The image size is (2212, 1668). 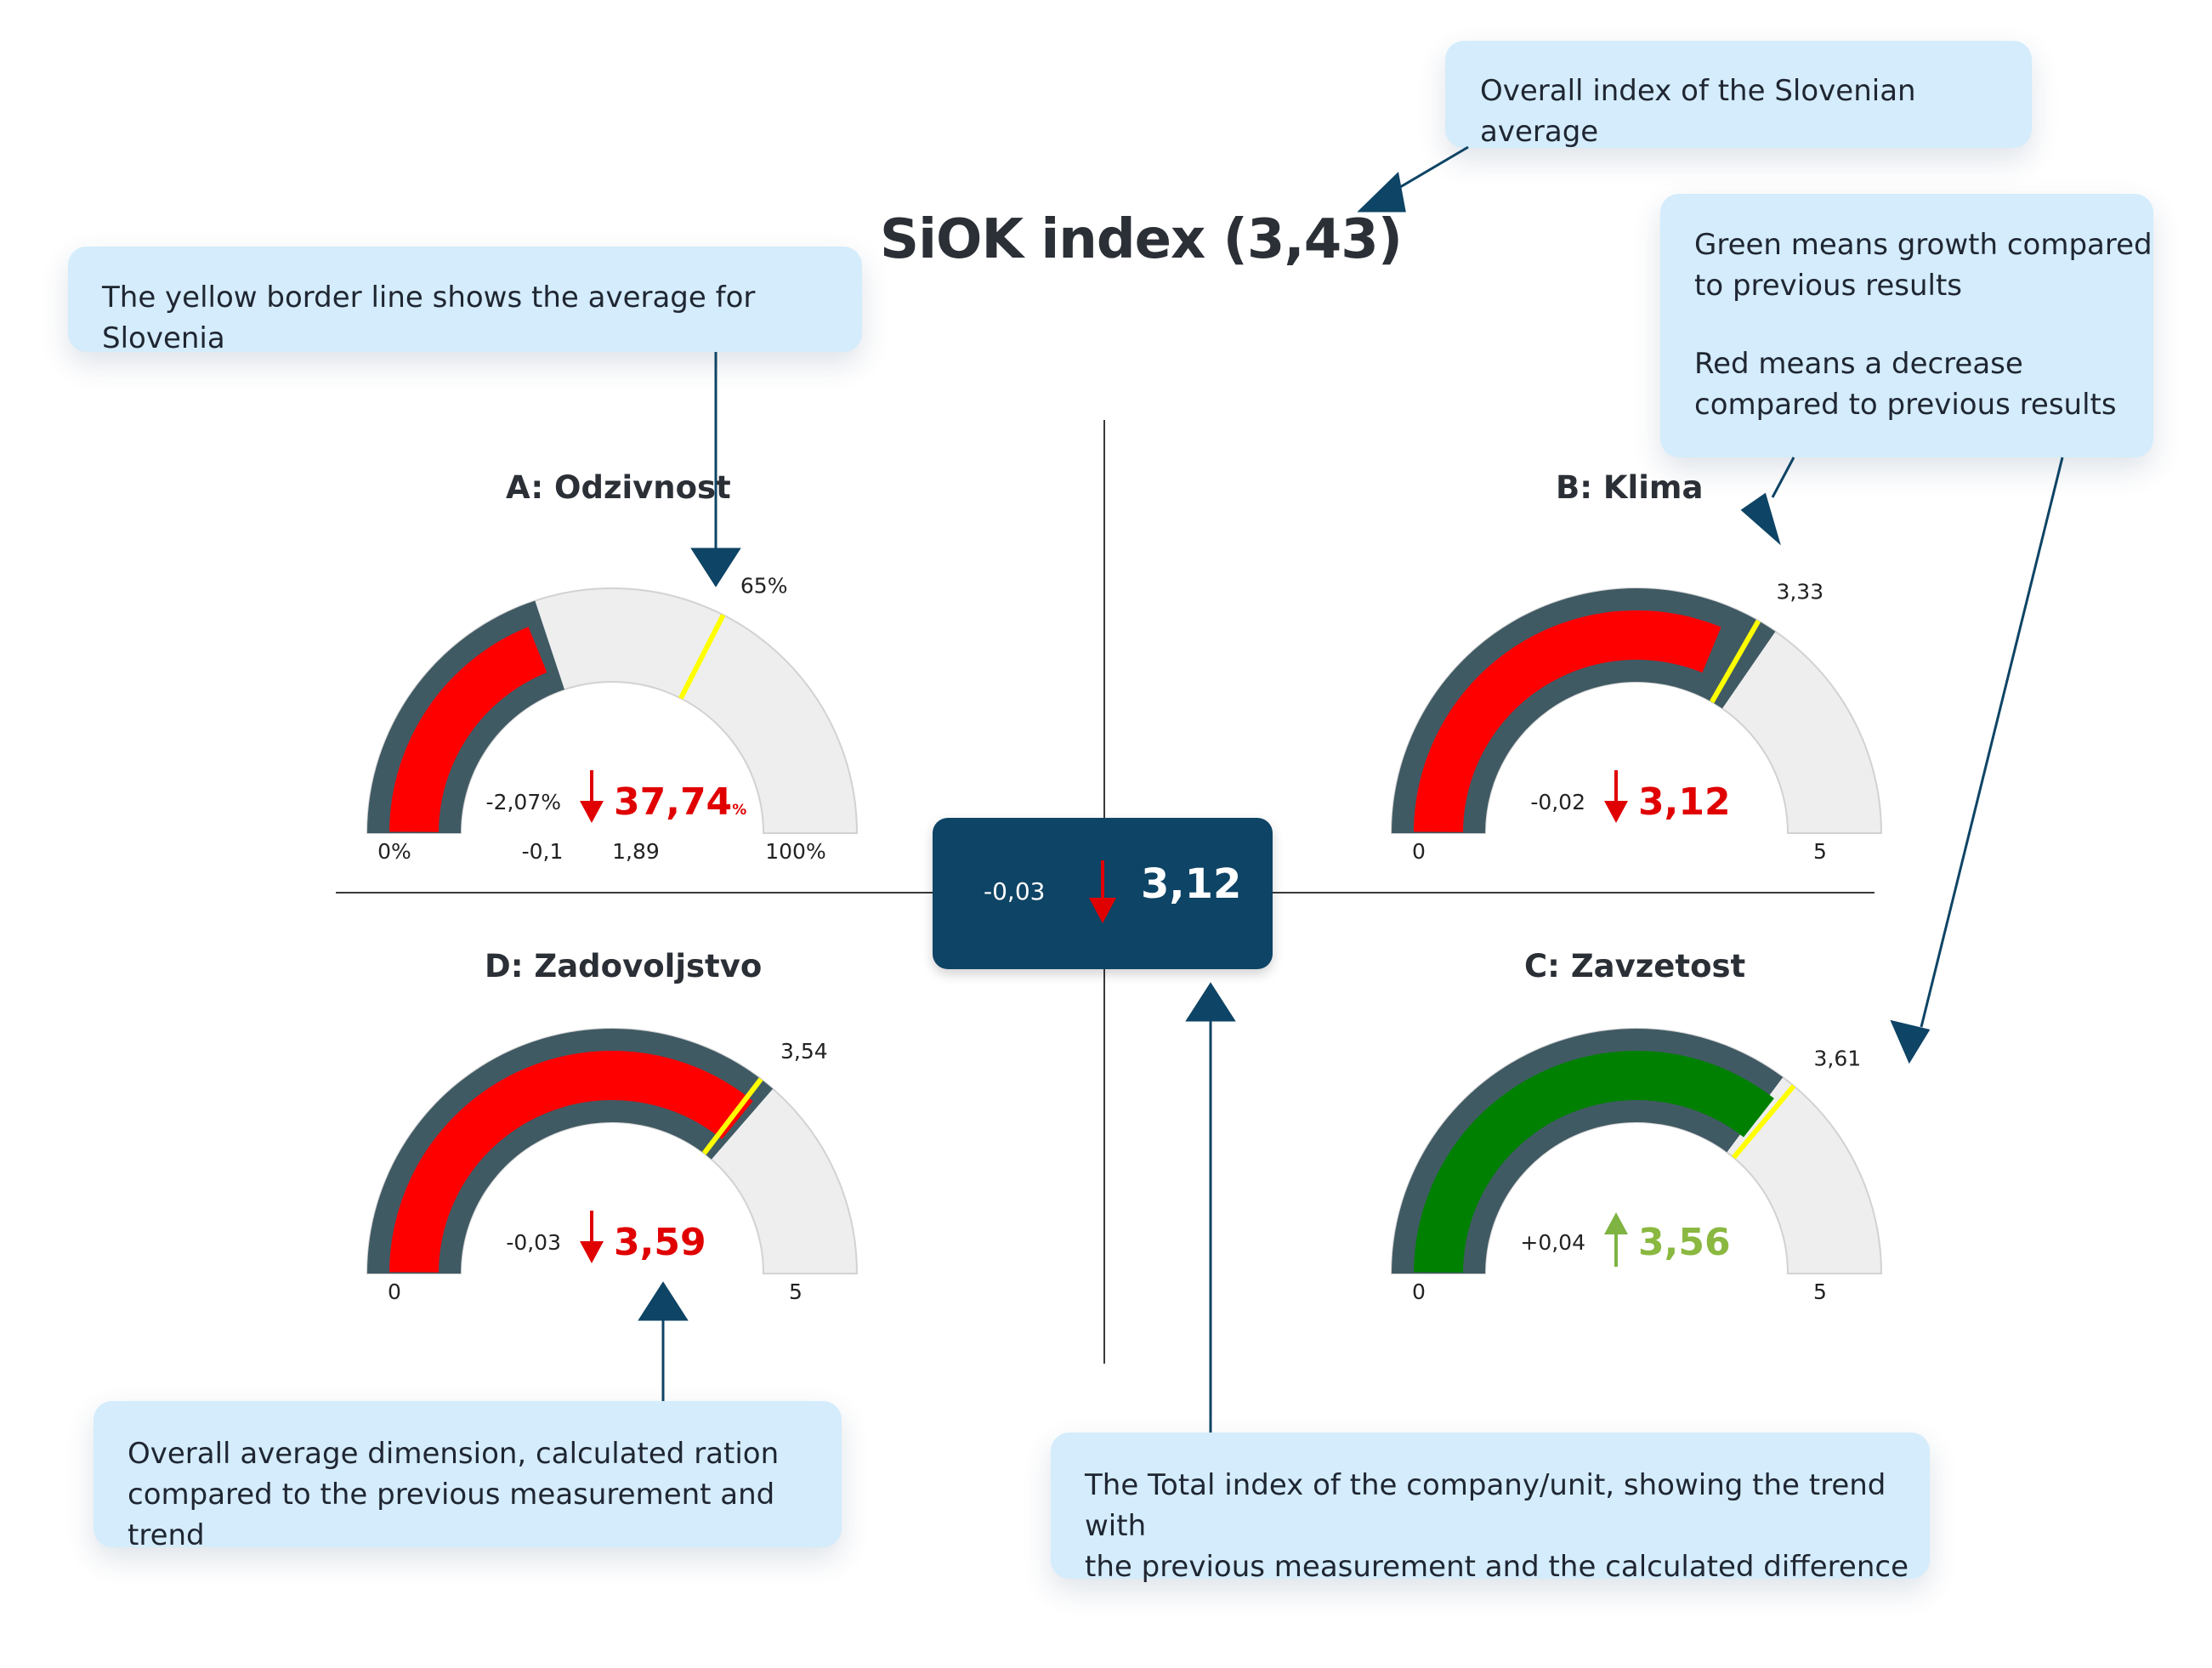 I want to click on gauge-d: 3,54 0 5 -0,03 3,59, so click(x=612, y=1166).